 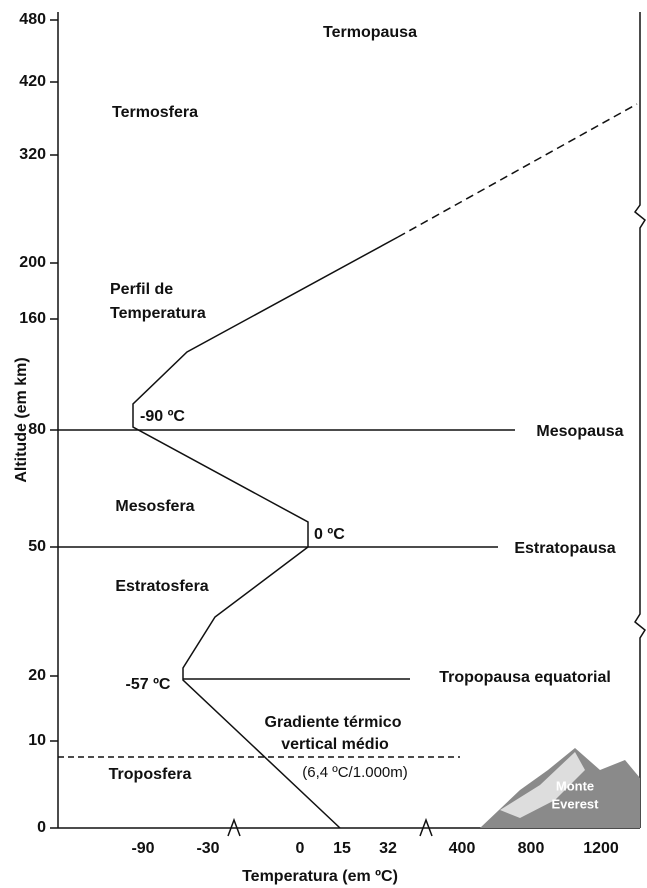 What do you see at coordinates (37, 546) in the screenshot?
I see `y-tick-label: 50` at bounding box center [37, 546].